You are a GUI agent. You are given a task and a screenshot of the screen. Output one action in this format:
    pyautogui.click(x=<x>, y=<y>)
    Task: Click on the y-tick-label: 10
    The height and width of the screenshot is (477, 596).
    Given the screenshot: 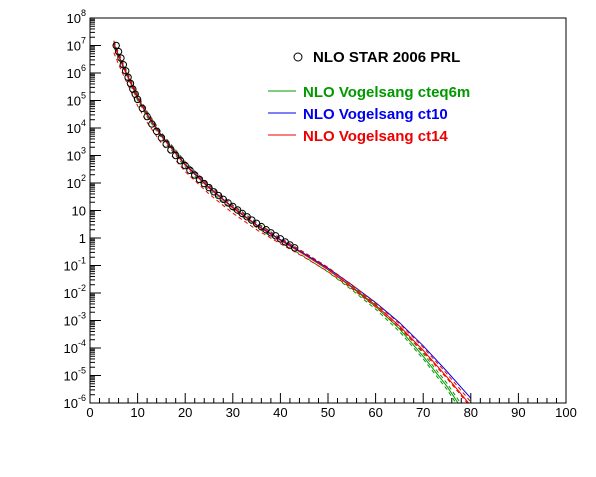 What is the action you would take?
    pyautogui.click(x=79, y=211)
    